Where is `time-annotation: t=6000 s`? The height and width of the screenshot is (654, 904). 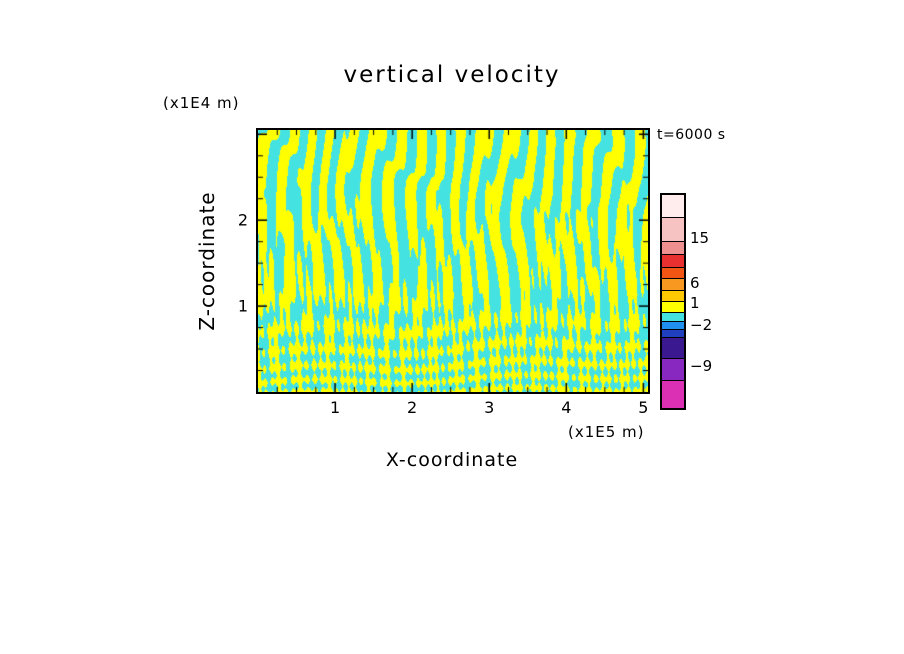 time-annotation: t=6000 s is located at coordinates (691, 135).